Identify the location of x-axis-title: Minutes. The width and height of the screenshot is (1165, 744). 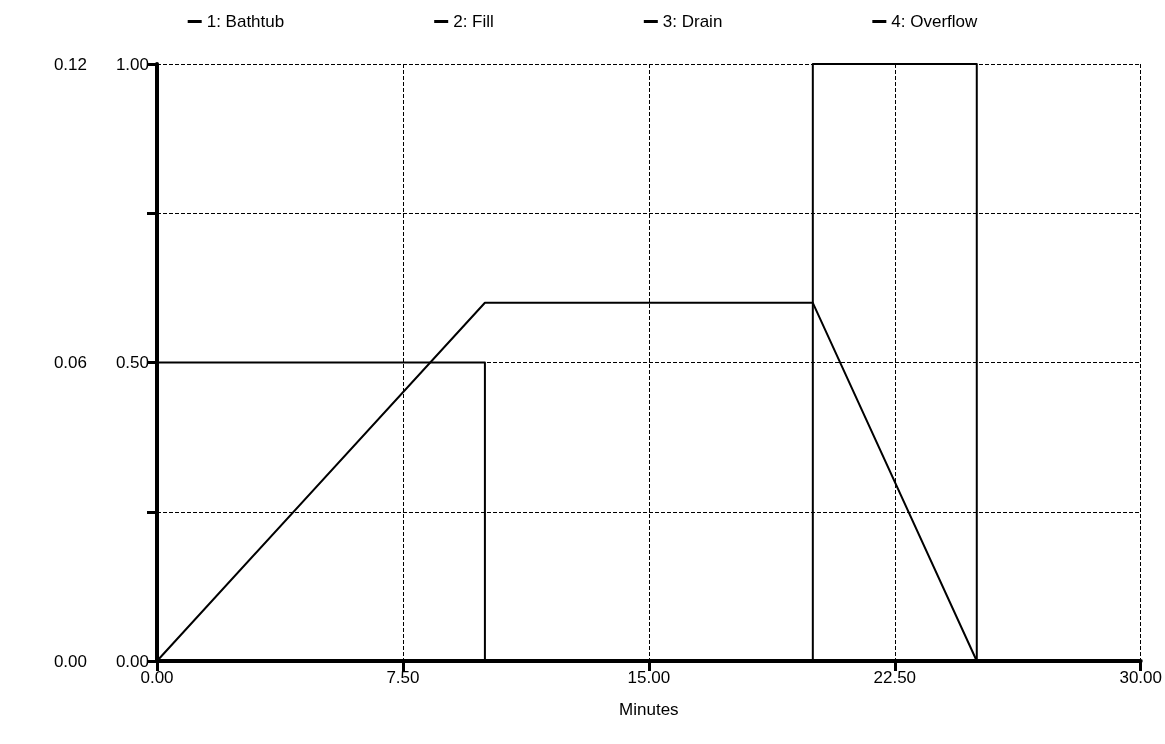
(649, 709).